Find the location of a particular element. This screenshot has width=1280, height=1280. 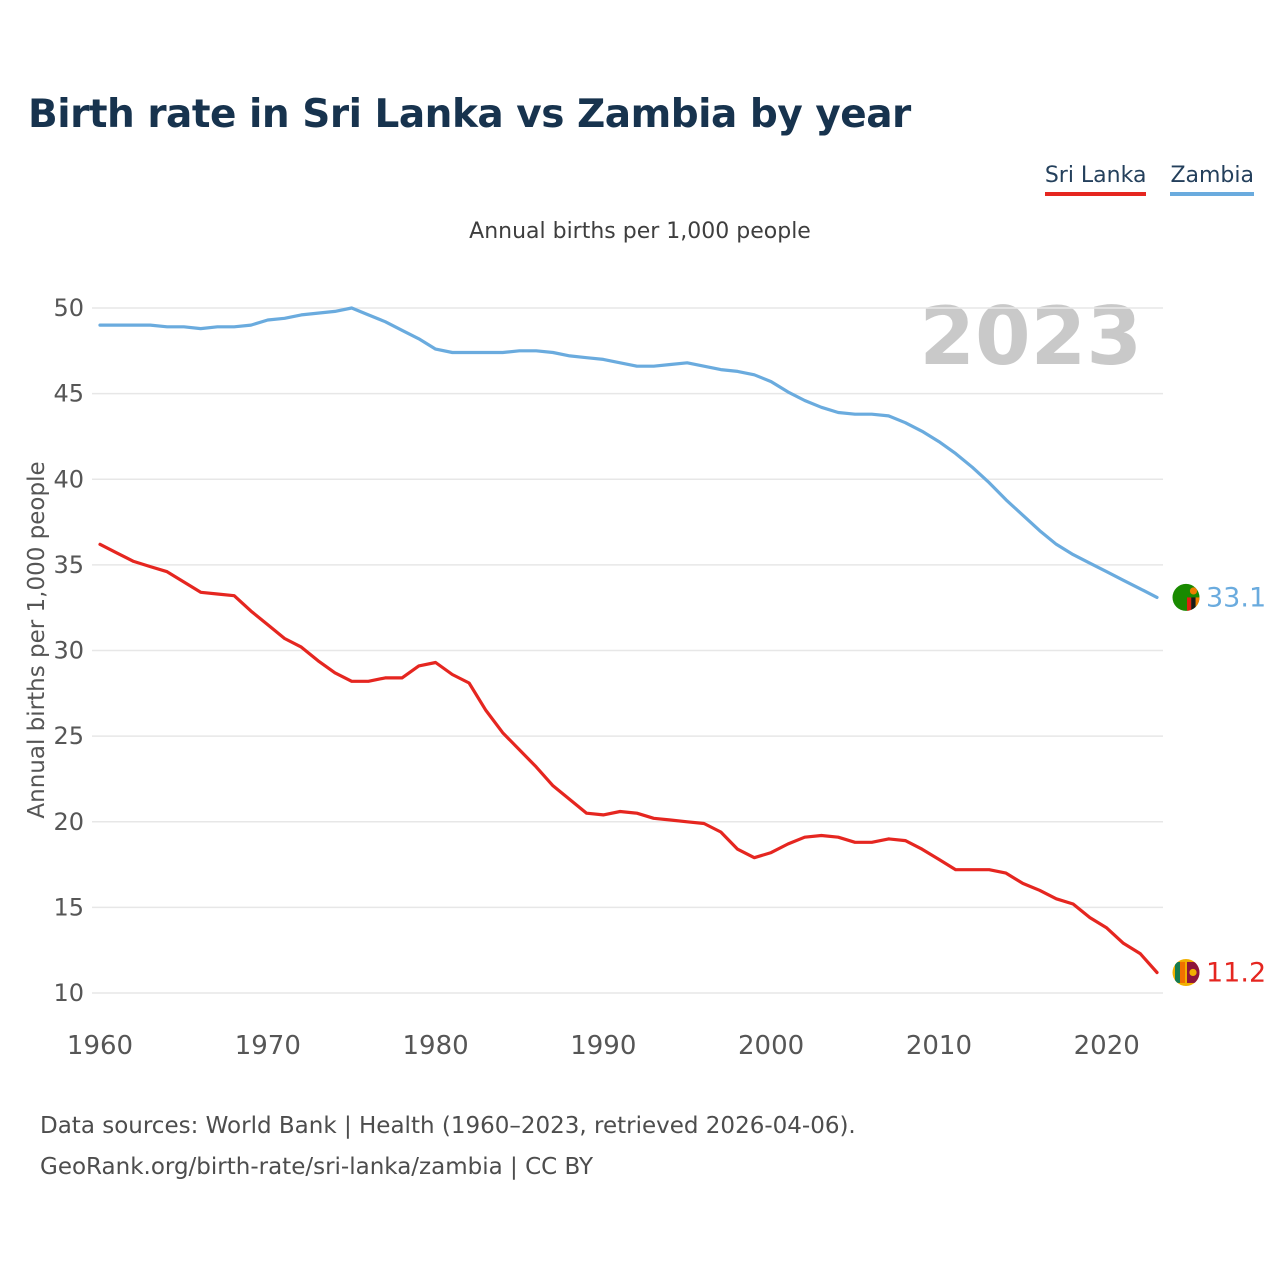

x-tick-label: 2000 is located at coordinates (771, 1046).